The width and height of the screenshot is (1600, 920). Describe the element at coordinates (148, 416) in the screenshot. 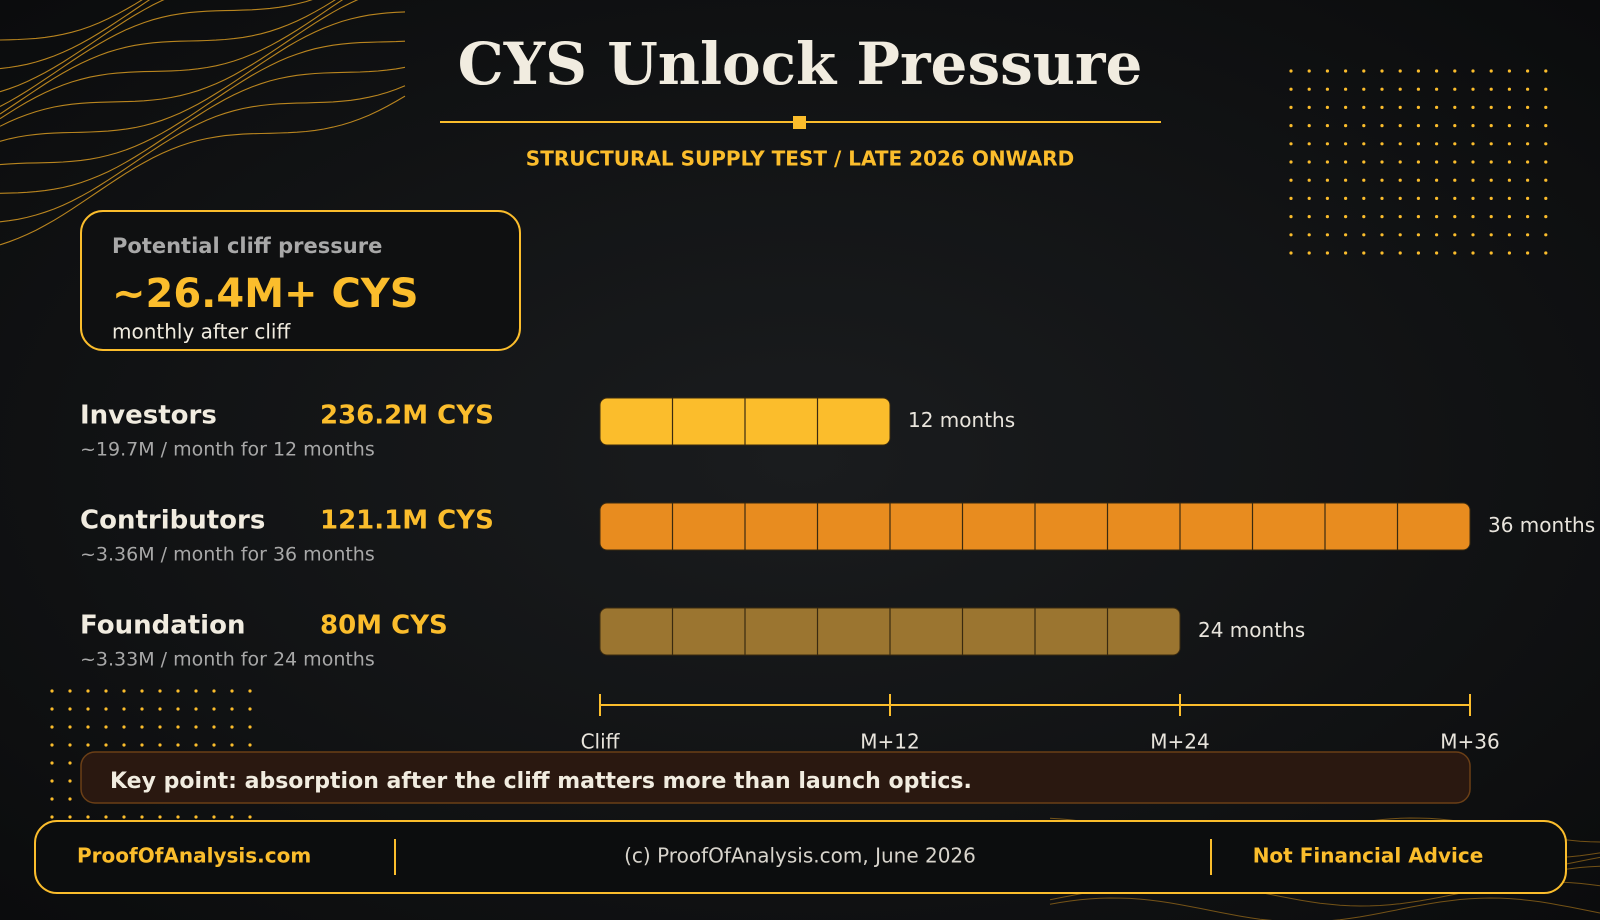

I see `row-name: Investors` at that location.